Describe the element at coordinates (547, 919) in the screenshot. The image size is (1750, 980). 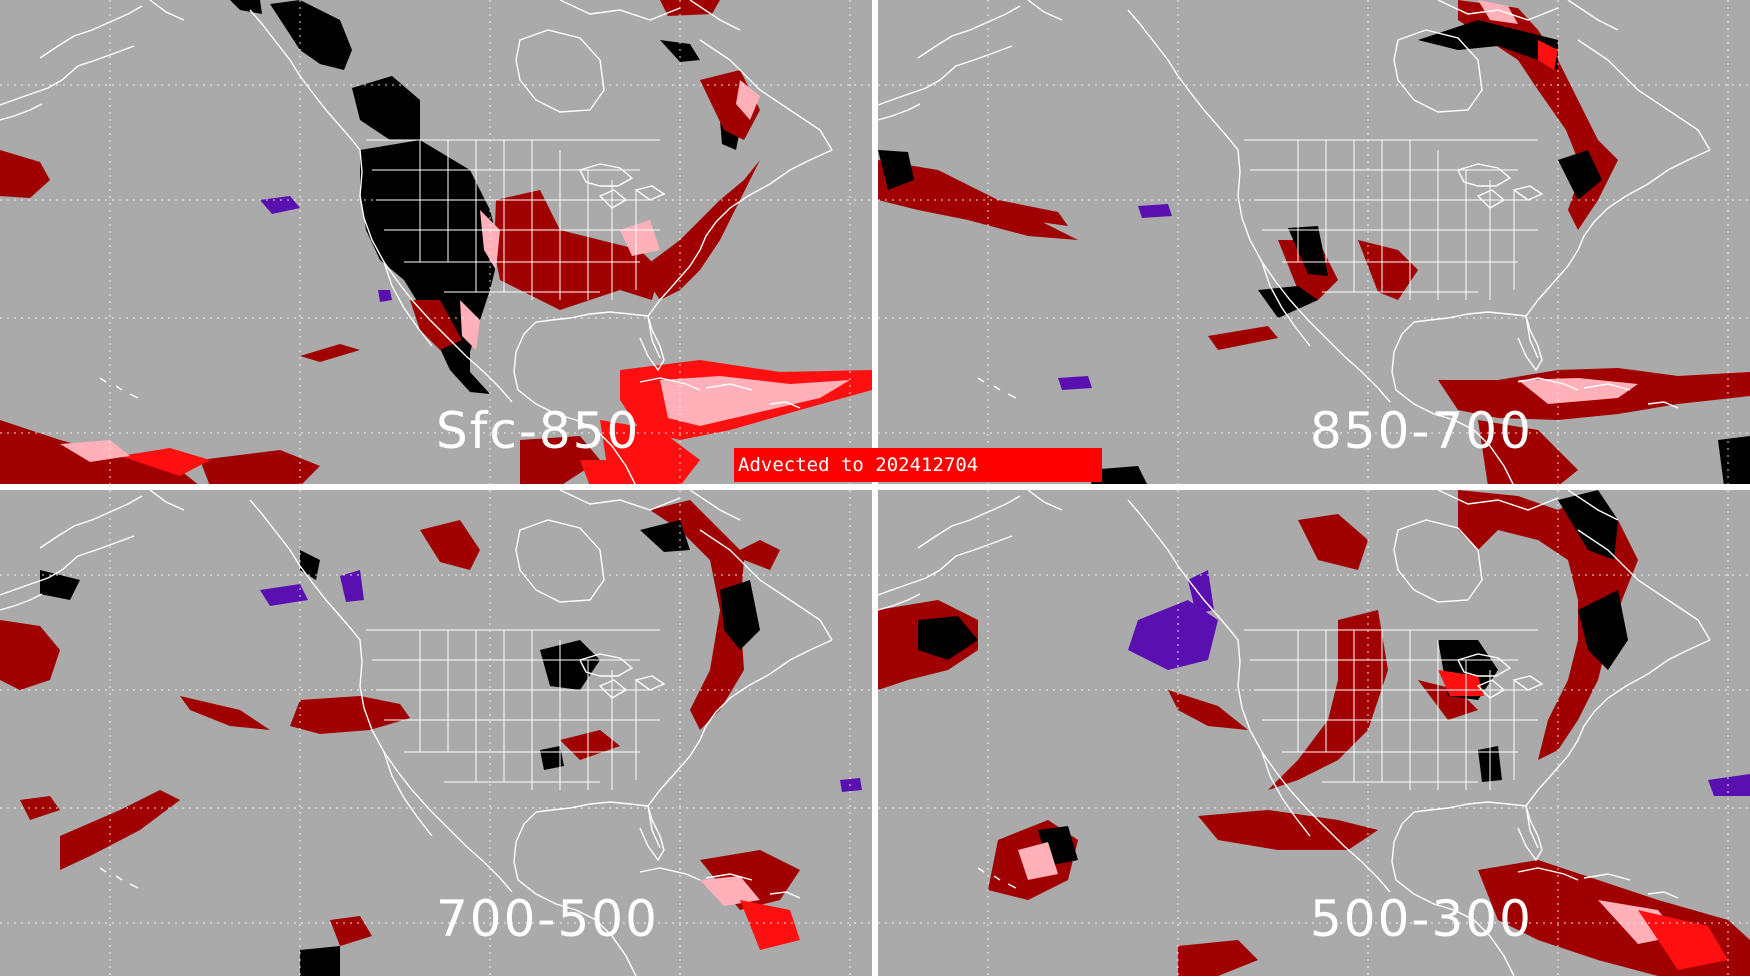
I see `panel-label-700-500: 700-500` at that location.